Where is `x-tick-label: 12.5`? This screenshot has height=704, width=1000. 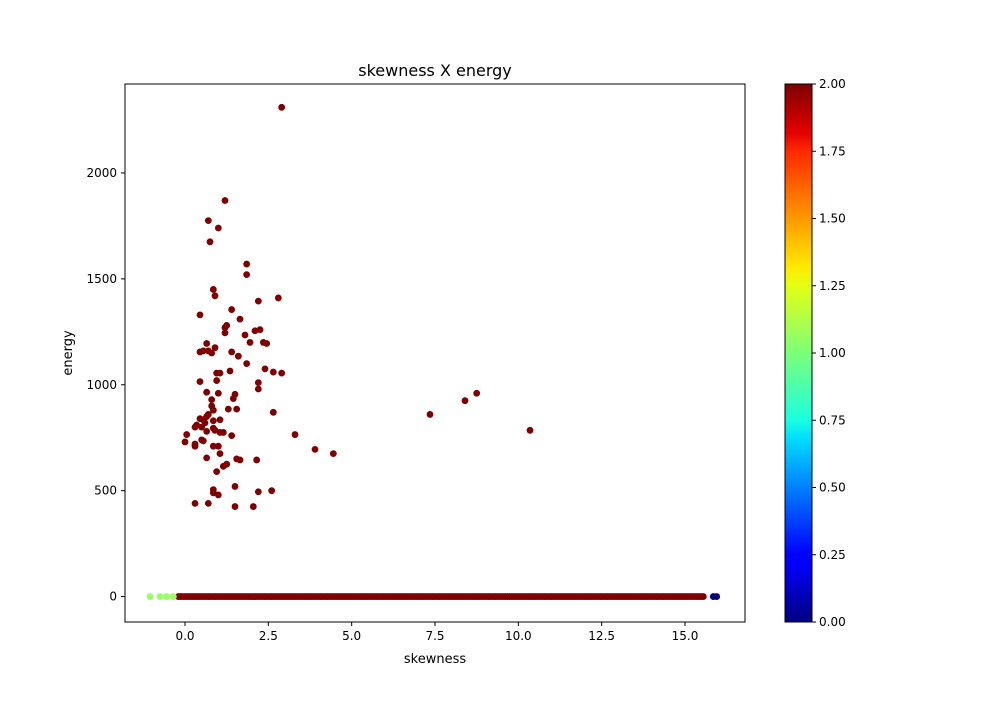
x-tick-label: 12.5 is located at coordinates (601, 636).